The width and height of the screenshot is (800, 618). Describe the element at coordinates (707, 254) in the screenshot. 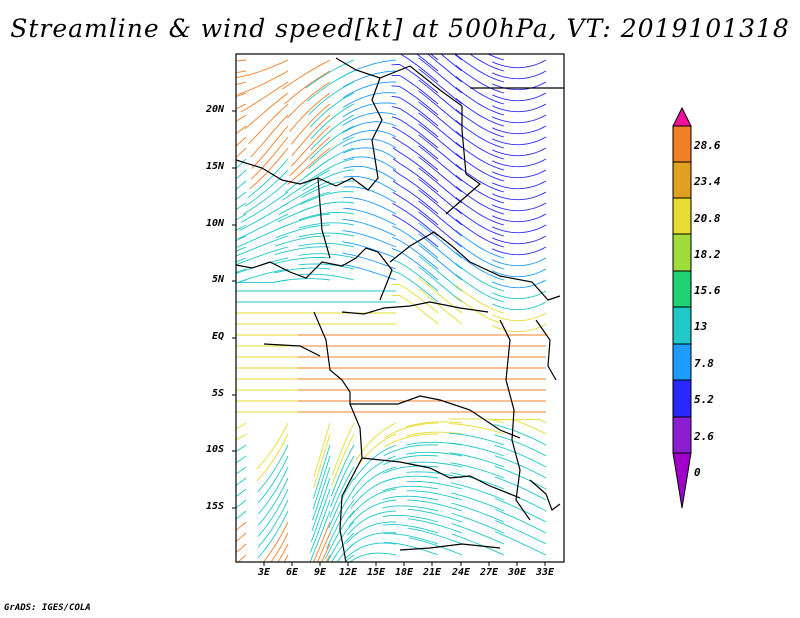

I see `colorbar-label: 18.2` at that location.